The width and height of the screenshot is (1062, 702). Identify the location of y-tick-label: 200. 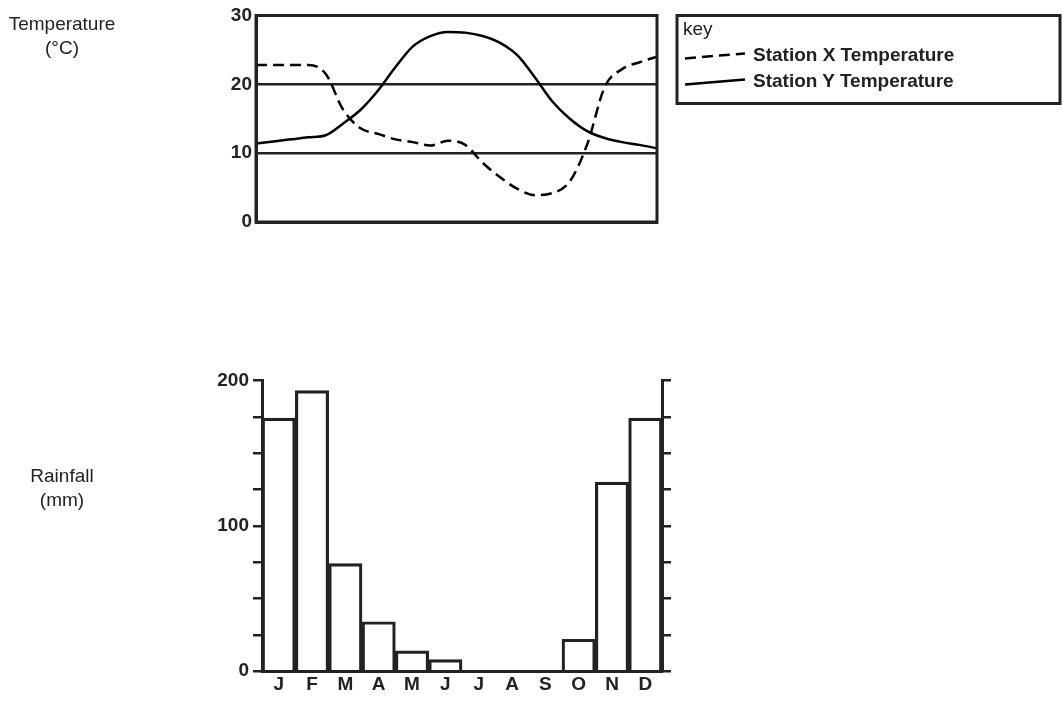
(233, 379).